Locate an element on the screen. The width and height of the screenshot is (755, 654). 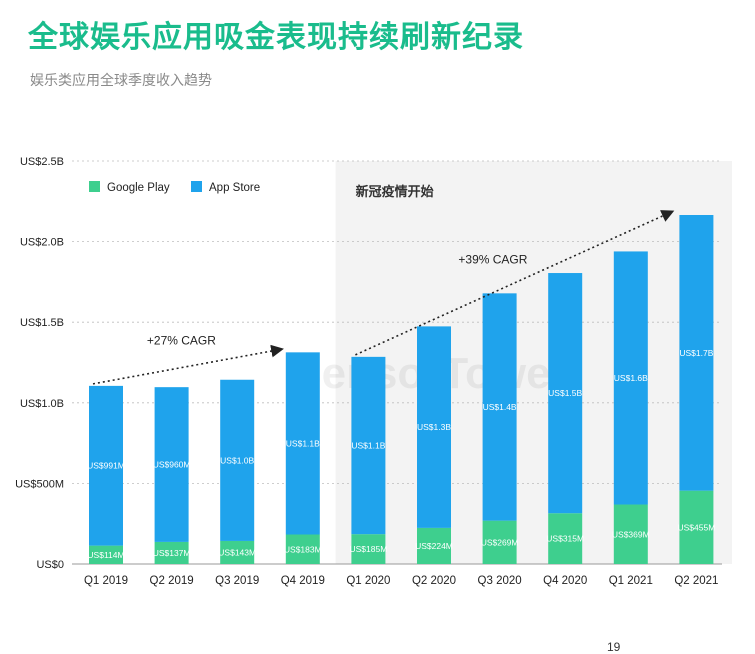
data-label-app-store: US$1.5B is located at coordinates (565, 393).